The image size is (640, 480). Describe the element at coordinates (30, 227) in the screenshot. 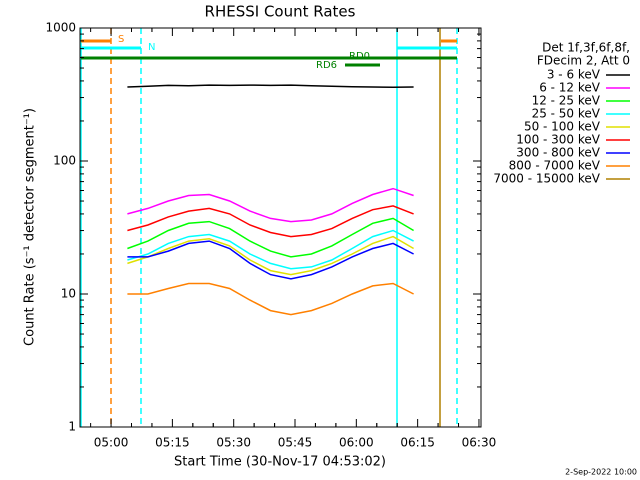

I see `y-axis-label: Count Rate (s⁻¹ detector segment⁻¹)` at that location.